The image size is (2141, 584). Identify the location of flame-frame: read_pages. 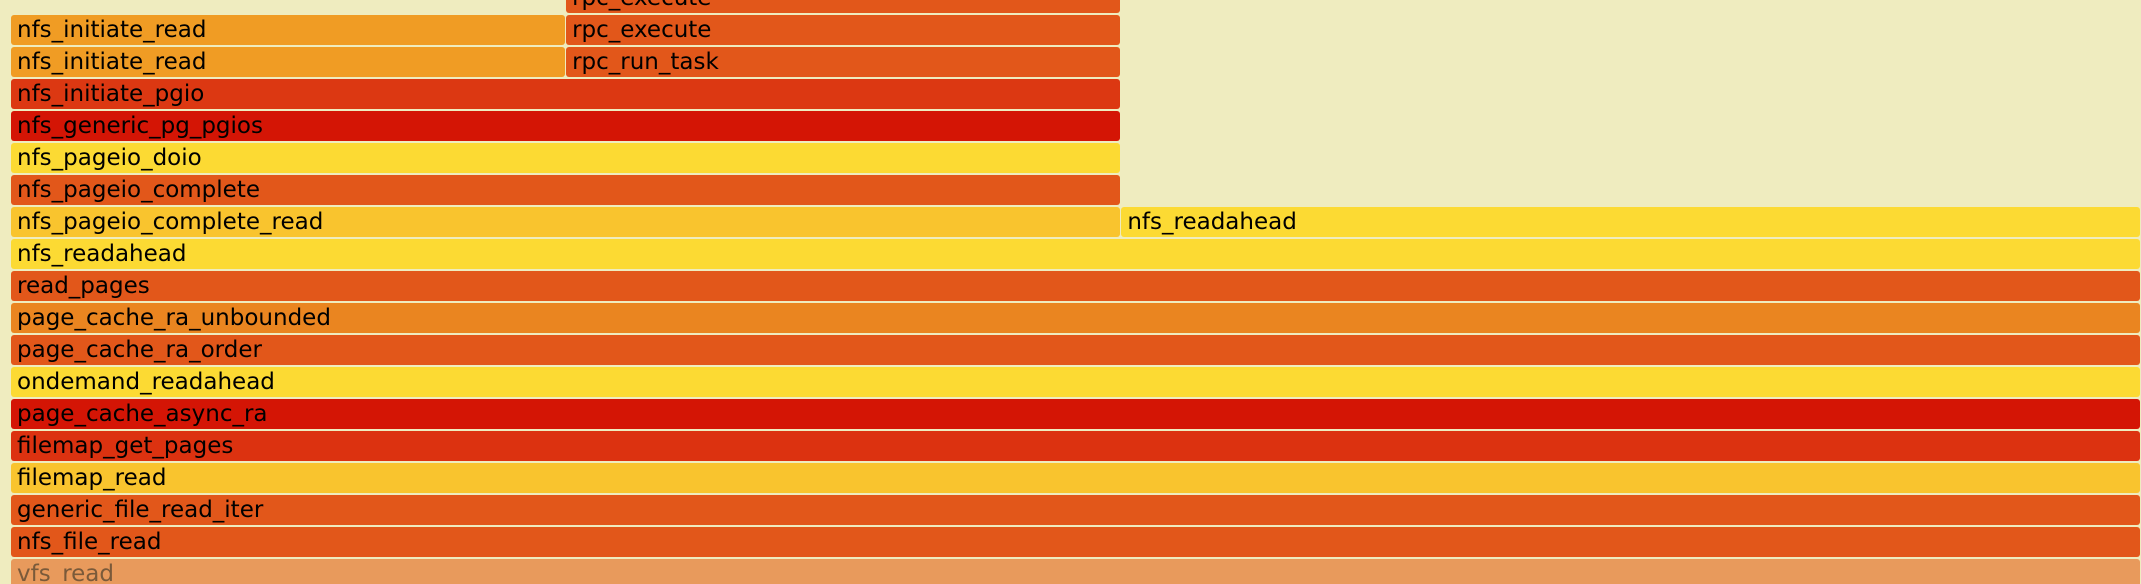
(1075, 286).